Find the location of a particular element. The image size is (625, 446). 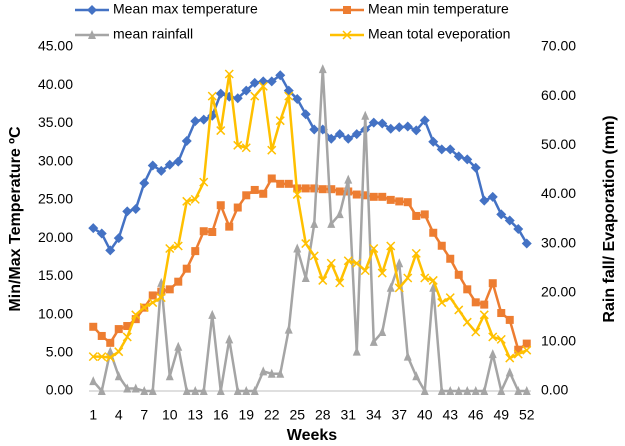

x-tick-label: 46 is located at coordinates (476, 415).